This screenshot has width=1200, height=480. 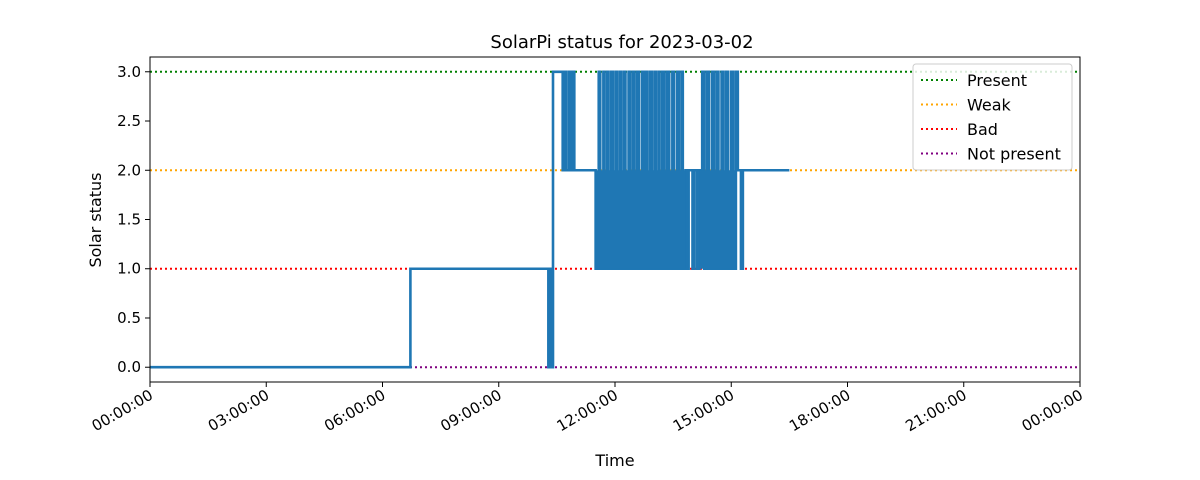 I want to click on y-tick-label: 0.5, so click(x=129, y=318).